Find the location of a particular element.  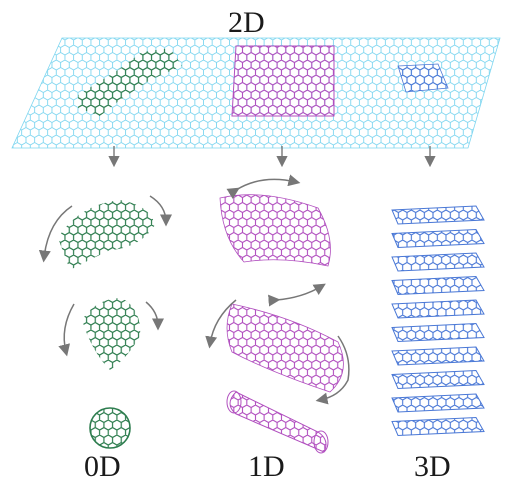

nanotube-region-on-sheet is located at coordinates (283, 81).